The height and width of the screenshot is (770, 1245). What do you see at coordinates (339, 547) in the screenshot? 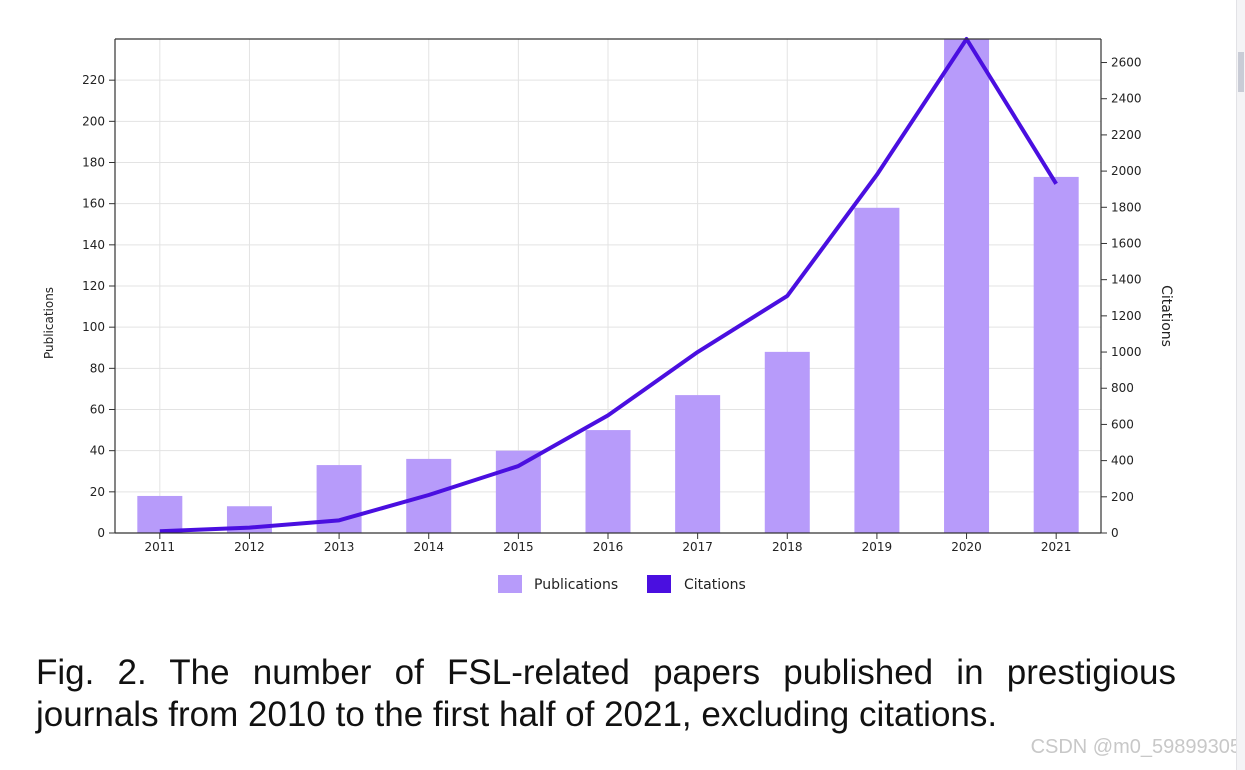
I see `x-tick-label: 2013` at bounding box center [339, 547].